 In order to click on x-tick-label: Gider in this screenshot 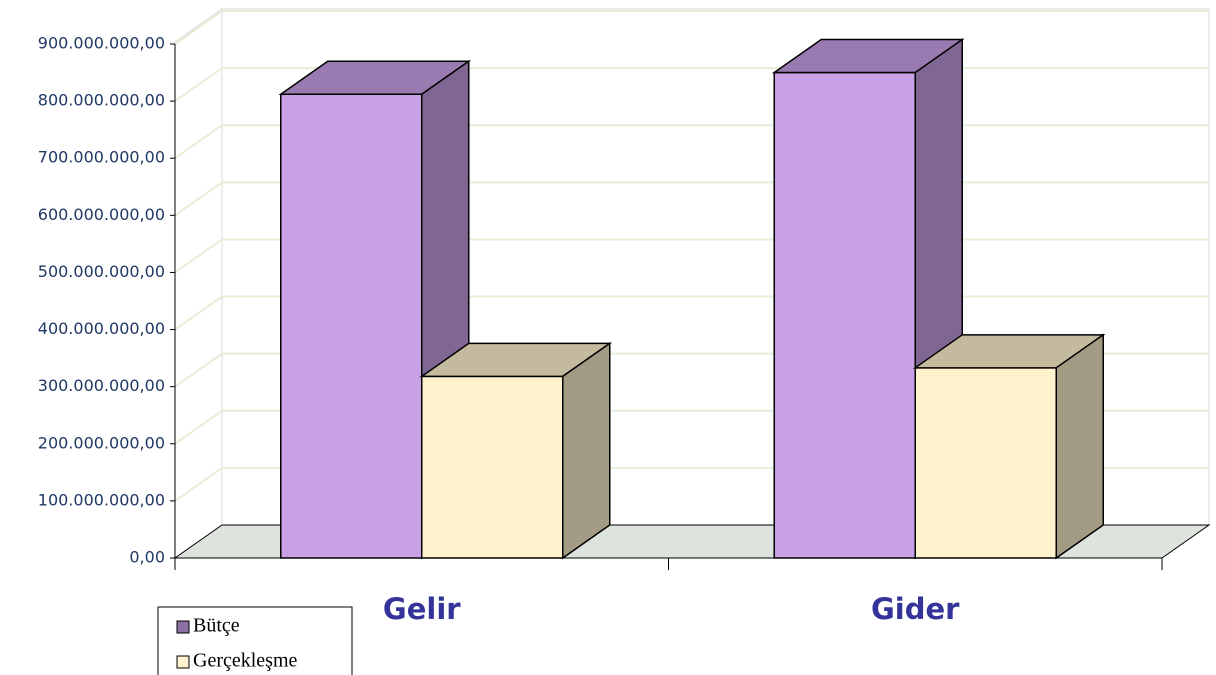, I will do `click(915, 609)`.